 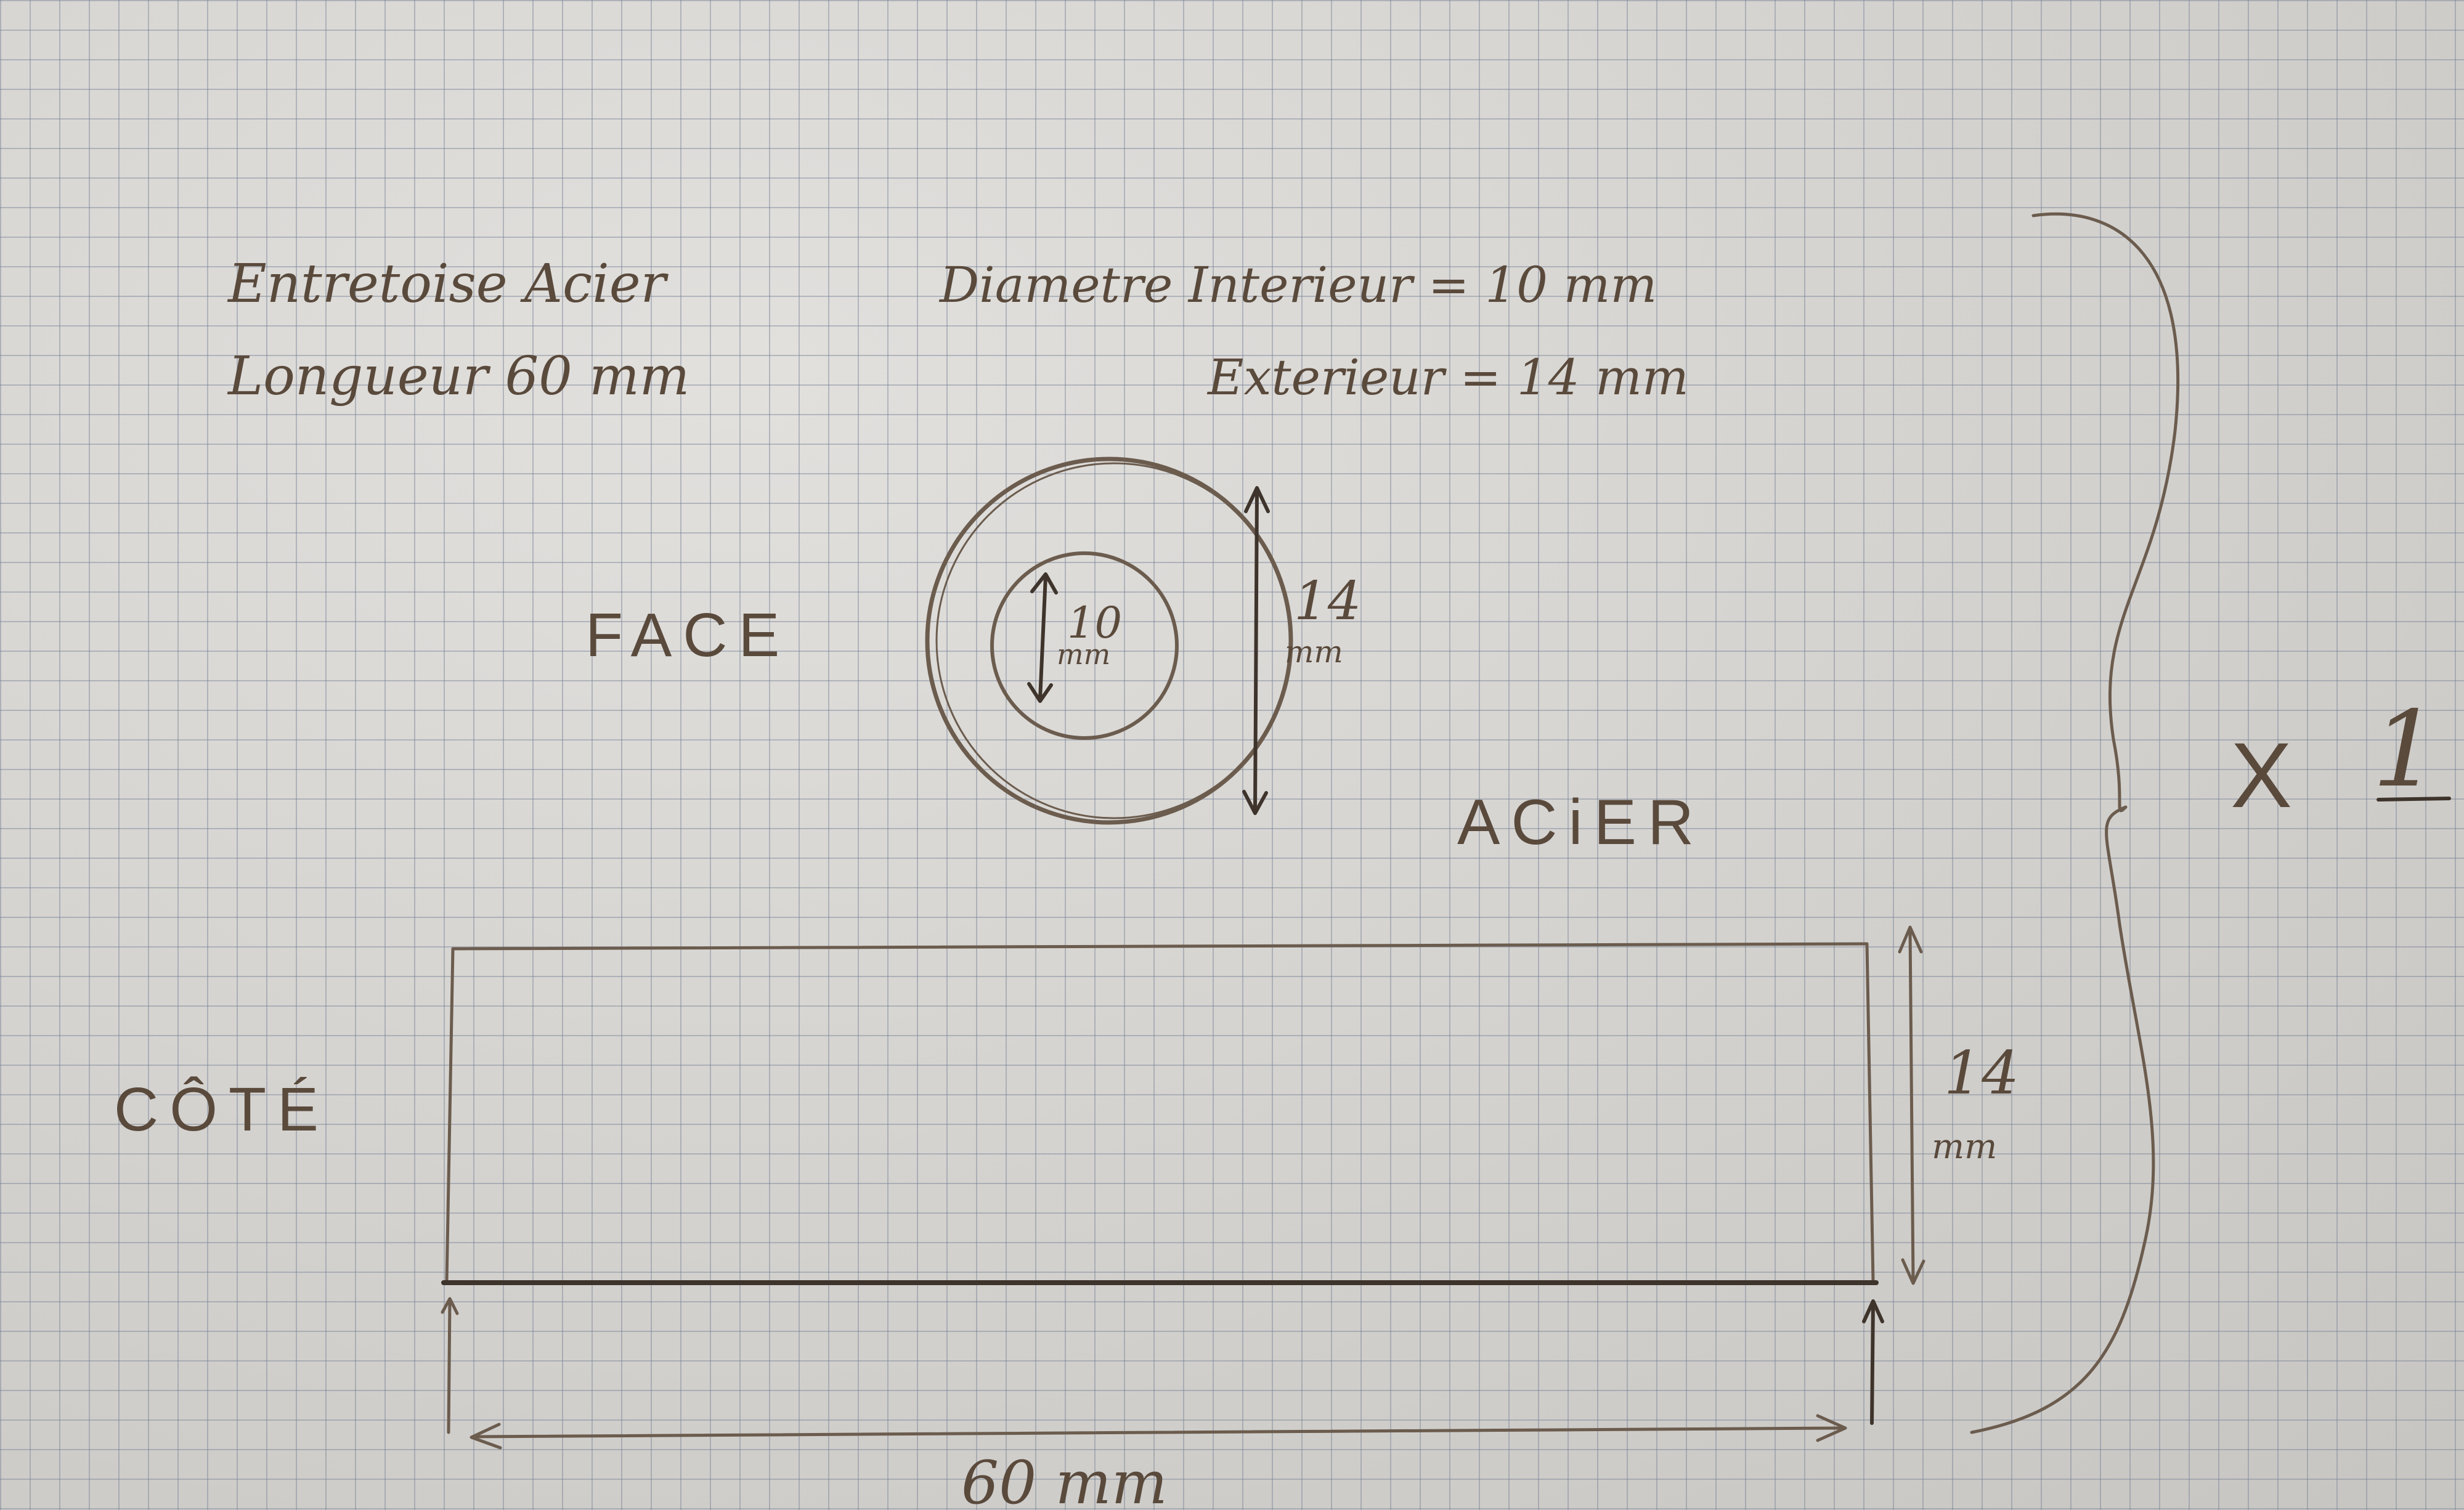 I want to click on length-text: Longueur 60 mm, so click(x=458, y=377).